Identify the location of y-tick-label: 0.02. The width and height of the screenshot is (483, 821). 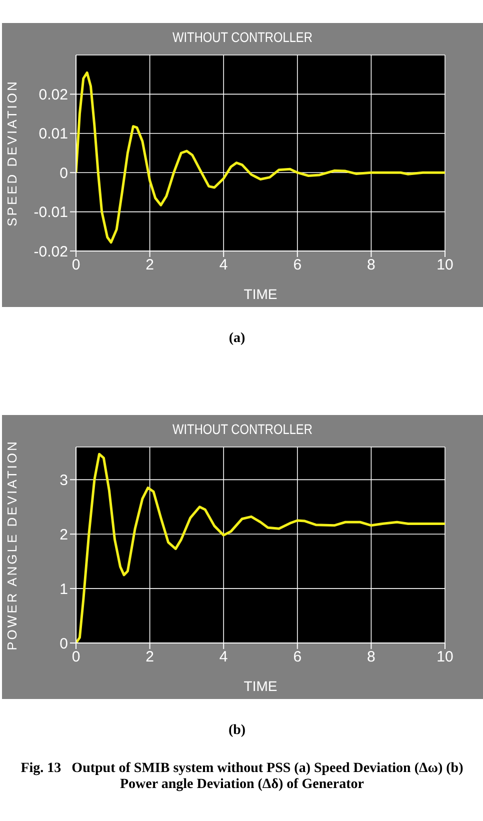
(53, 95).